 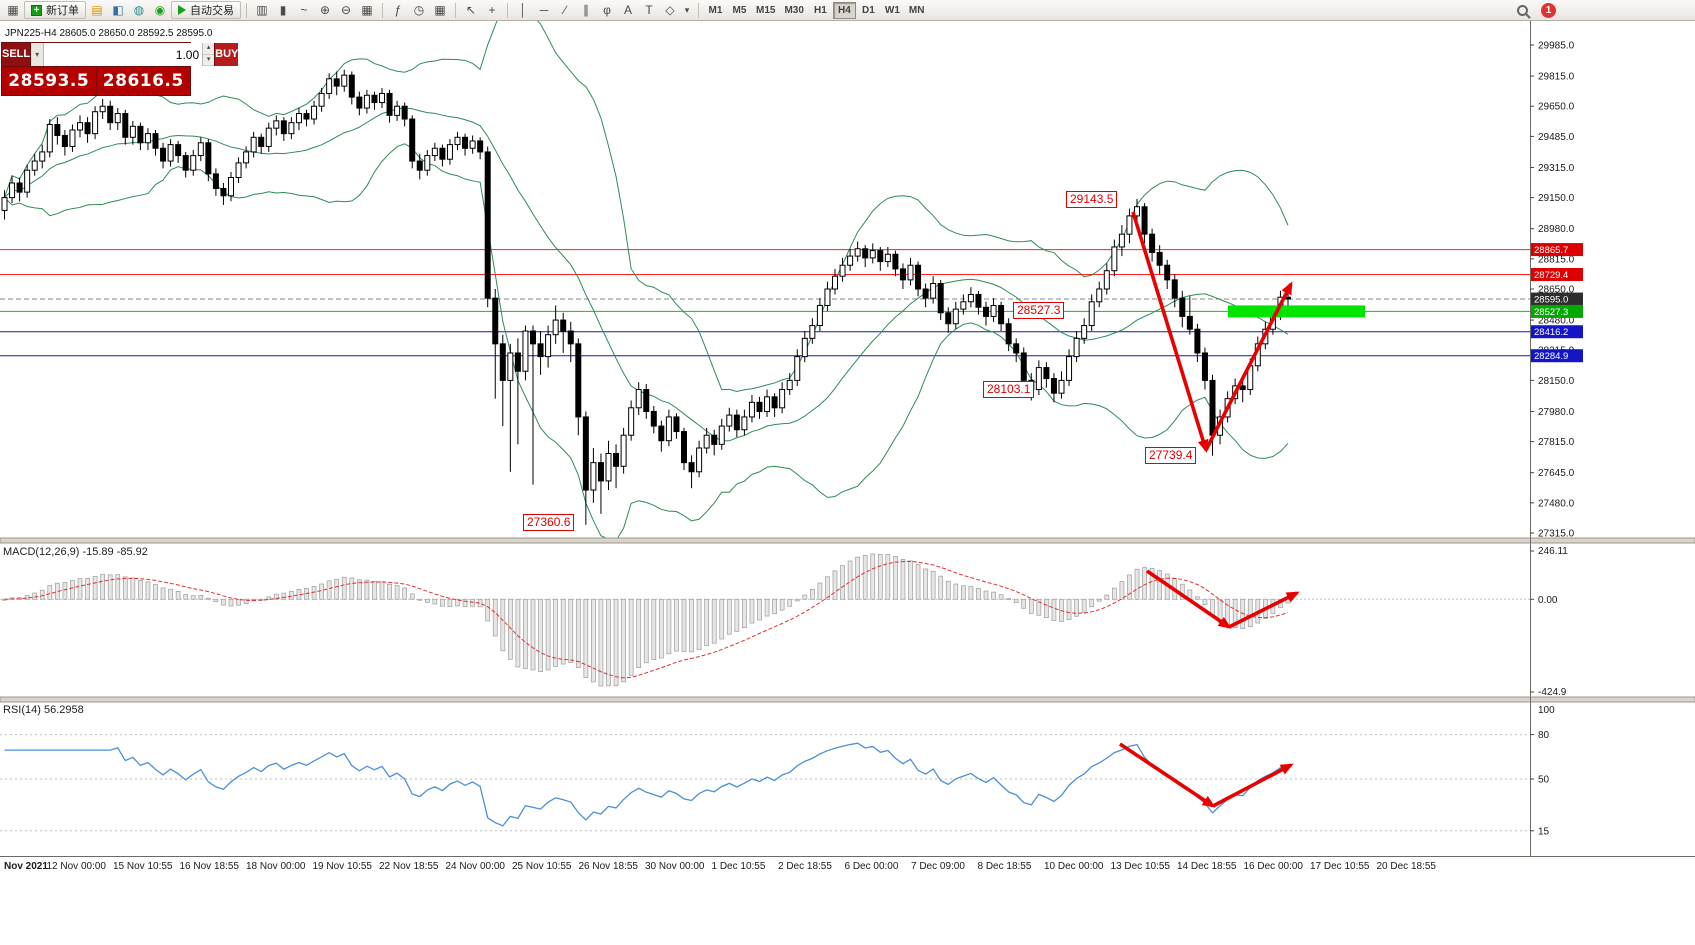 What do you see at coordinates (917, 10) in the screenshot?
I see `timeframe-mn: MN` at bounding box center [917, 10].